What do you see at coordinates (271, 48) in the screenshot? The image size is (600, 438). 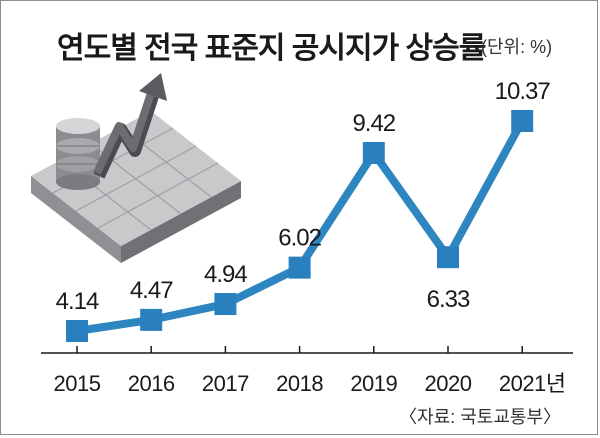 I see `chart-title: 연도별 전국 표준지 공시지가 상승률` at bounding box center [271, 48].